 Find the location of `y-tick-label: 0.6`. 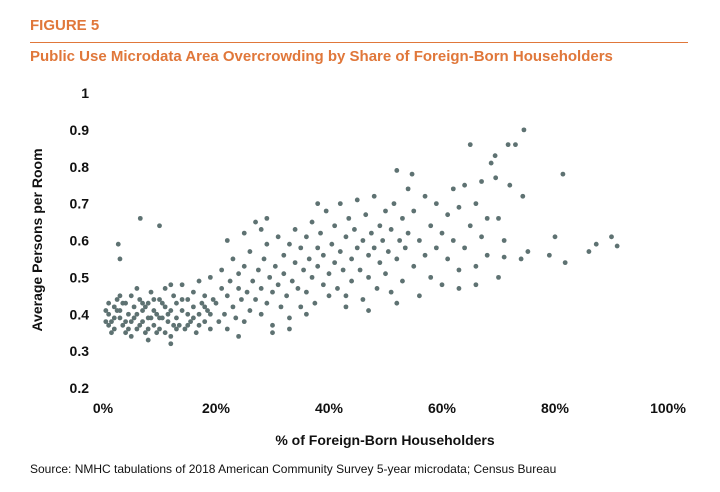

y-tick-label: 0.6 is located at coordinates (80, 241).